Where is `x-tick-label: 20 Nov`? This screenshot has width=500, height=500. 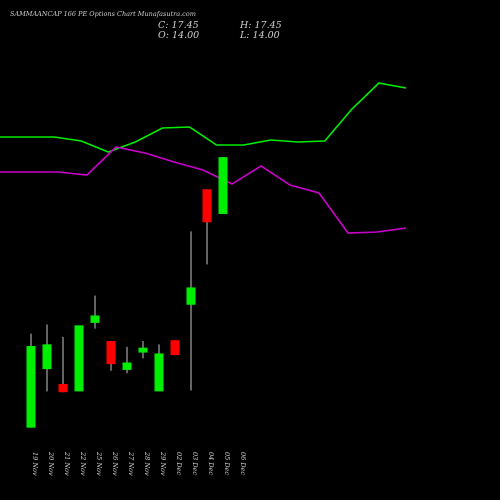
x-tick-label: 20 Nov is located at coordinates (51, 463).